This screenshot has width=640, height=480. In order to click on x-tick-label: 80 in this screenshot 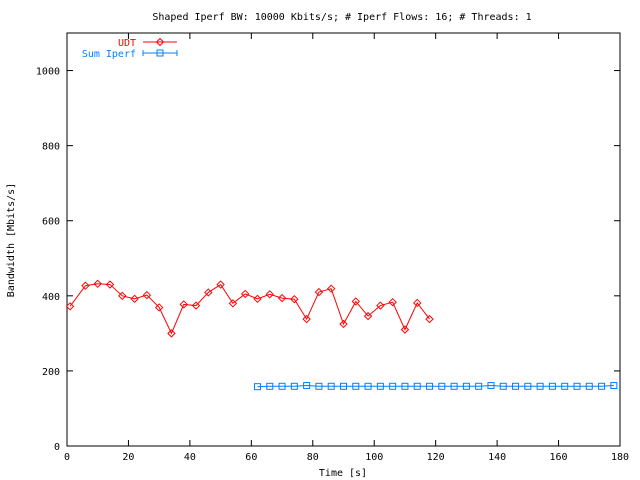, I will do `click(313, 457)`.